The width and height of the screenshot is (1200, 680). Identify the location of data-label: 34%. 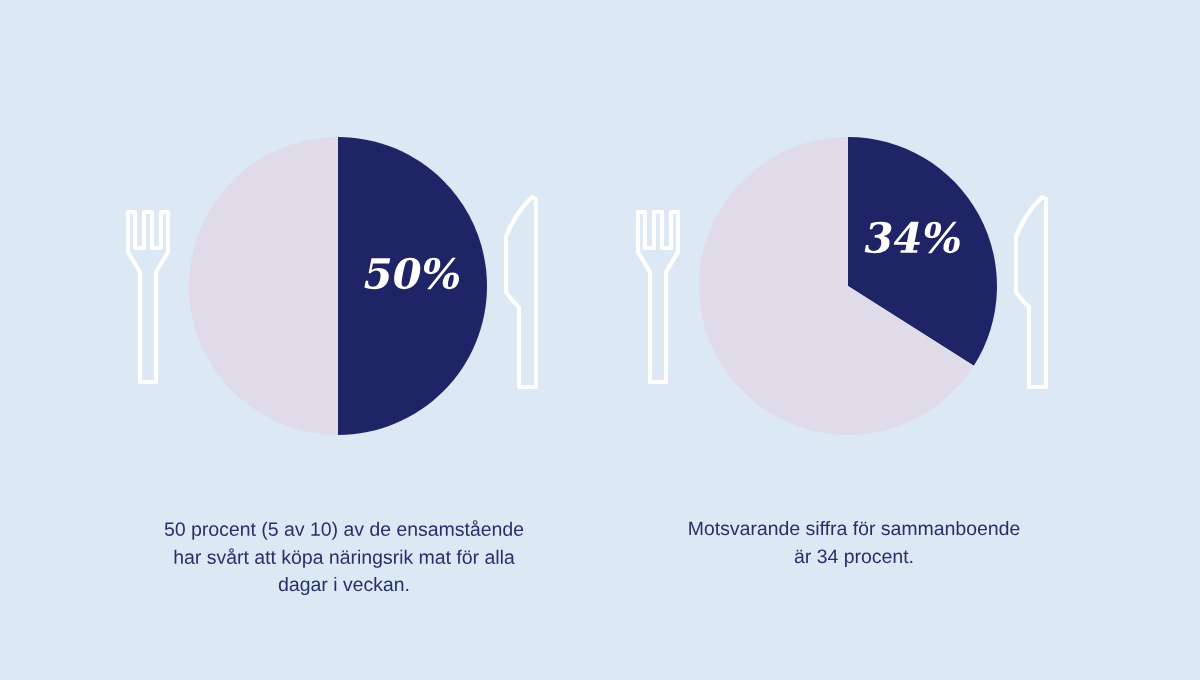
(912, 237).